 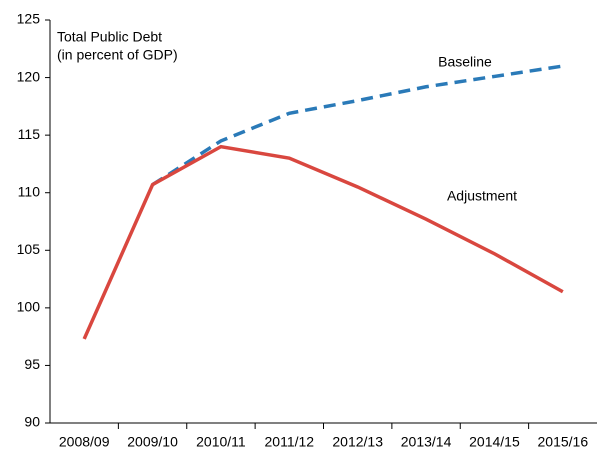 I want to click on y-tick-label: 105, so click(x=29, y=249).